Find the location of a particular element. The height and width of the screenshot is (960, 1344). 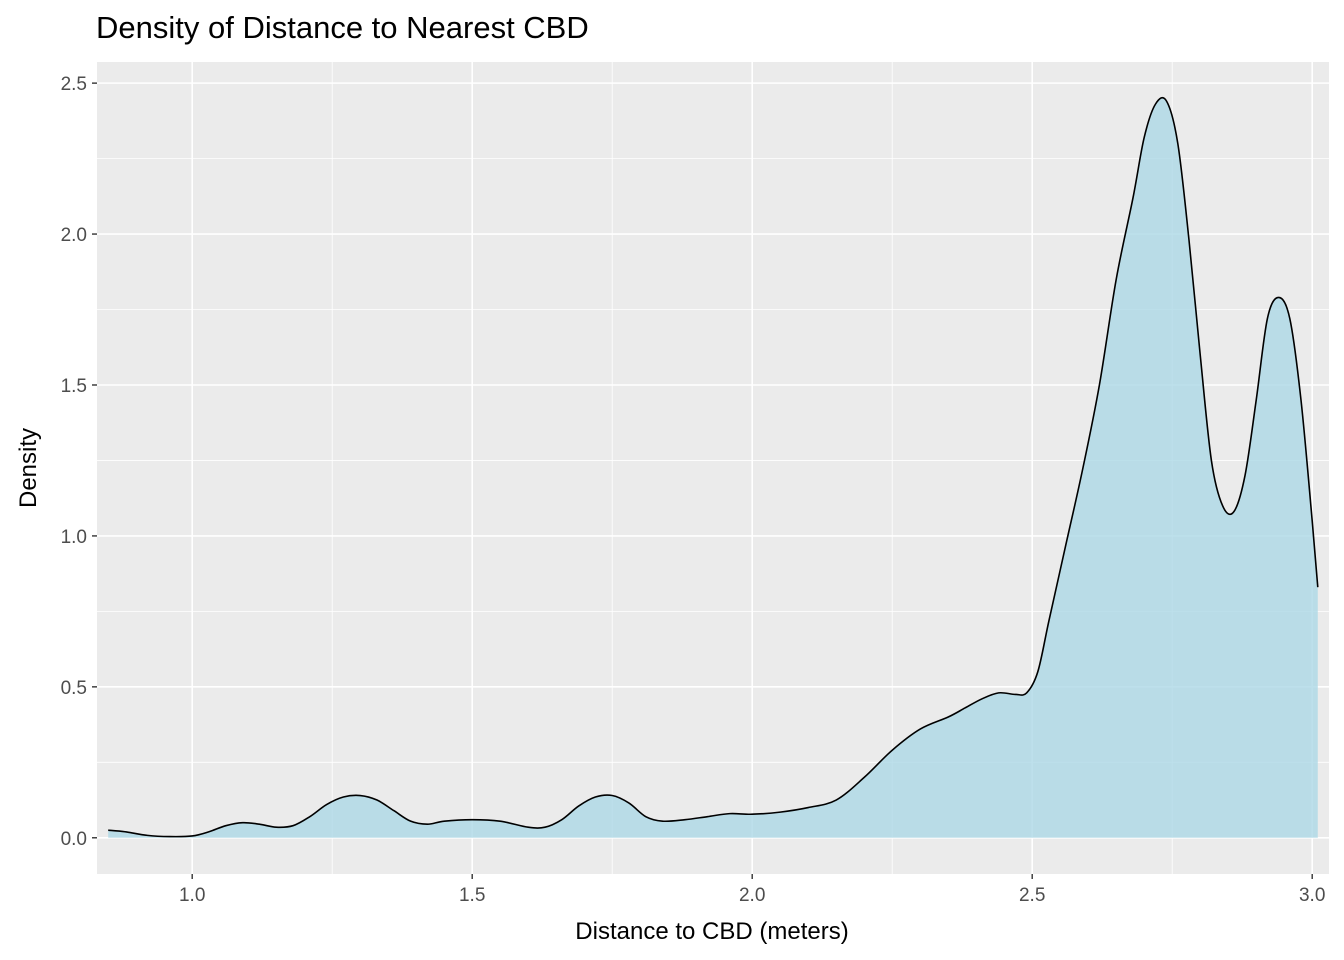

x-tick-label: 3.0 is located at coordinates (1312, 895).